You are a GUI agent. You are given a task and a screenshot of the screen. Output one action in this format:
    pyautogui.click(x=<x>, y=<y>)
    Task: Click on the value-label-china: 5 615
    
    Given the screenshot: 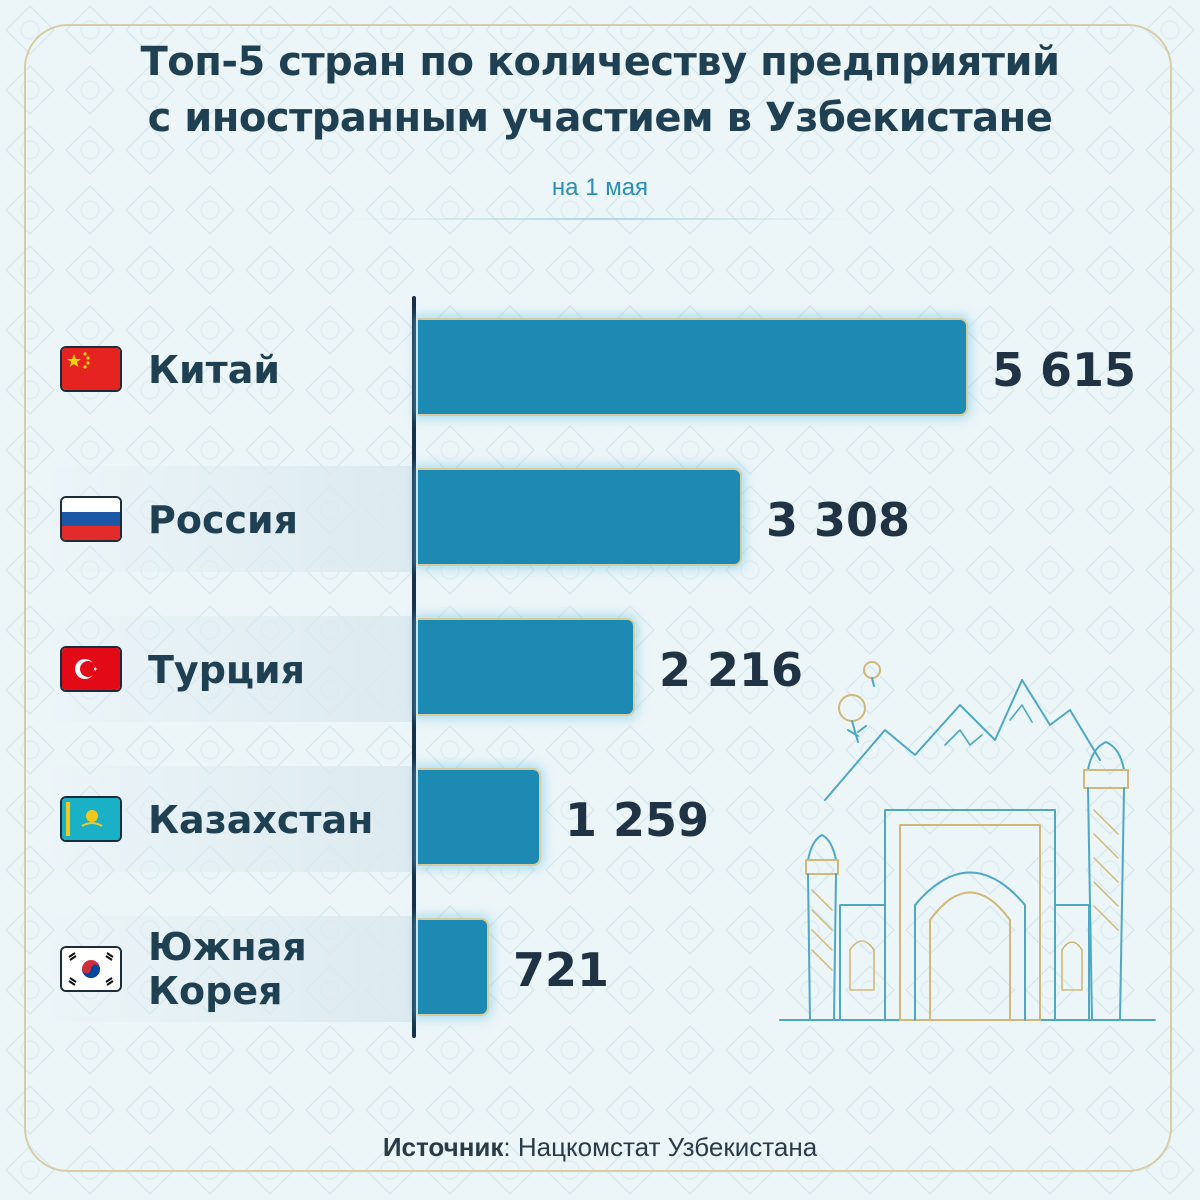 What is the action you would take?
    pyautogui.click(x=1064, y=370)
    